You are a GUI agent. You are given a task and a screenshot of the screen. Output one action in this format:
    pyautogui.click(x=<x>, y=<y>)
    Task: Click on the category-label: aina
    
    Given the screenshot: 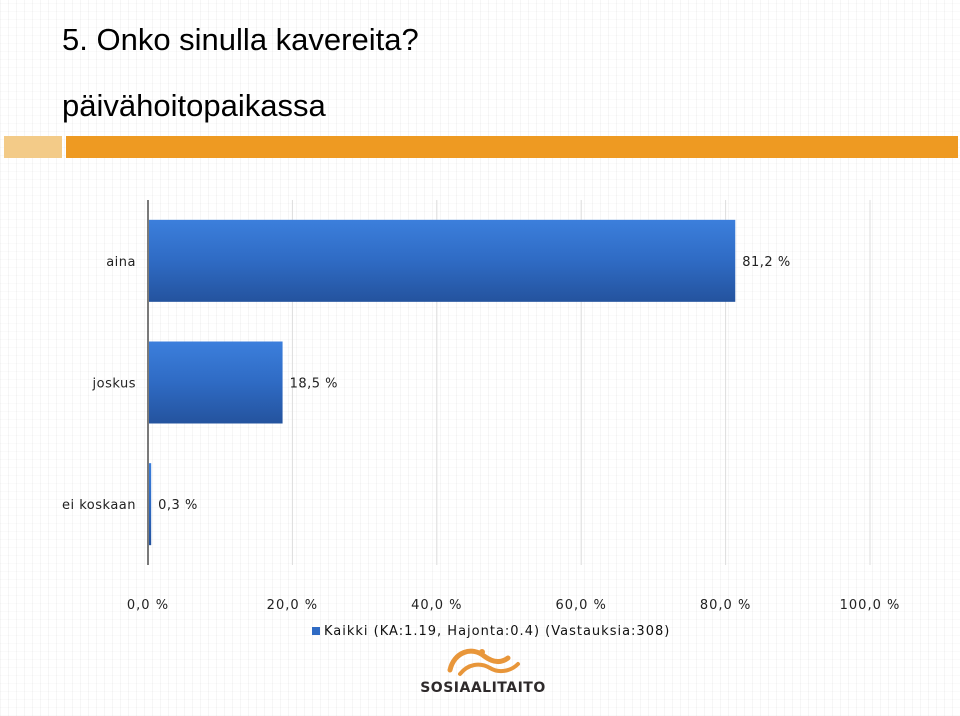 What is the action you would take?
    pyautogui.click(x=121, y=262)
    